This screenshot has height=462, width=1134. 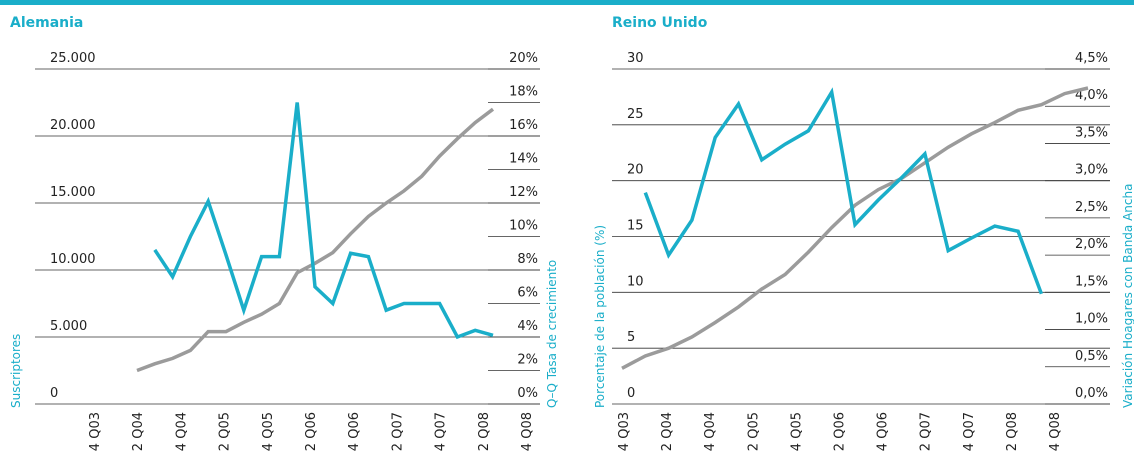 I want to click on y2-tick-label: 8%, so click(x=527, y=259).